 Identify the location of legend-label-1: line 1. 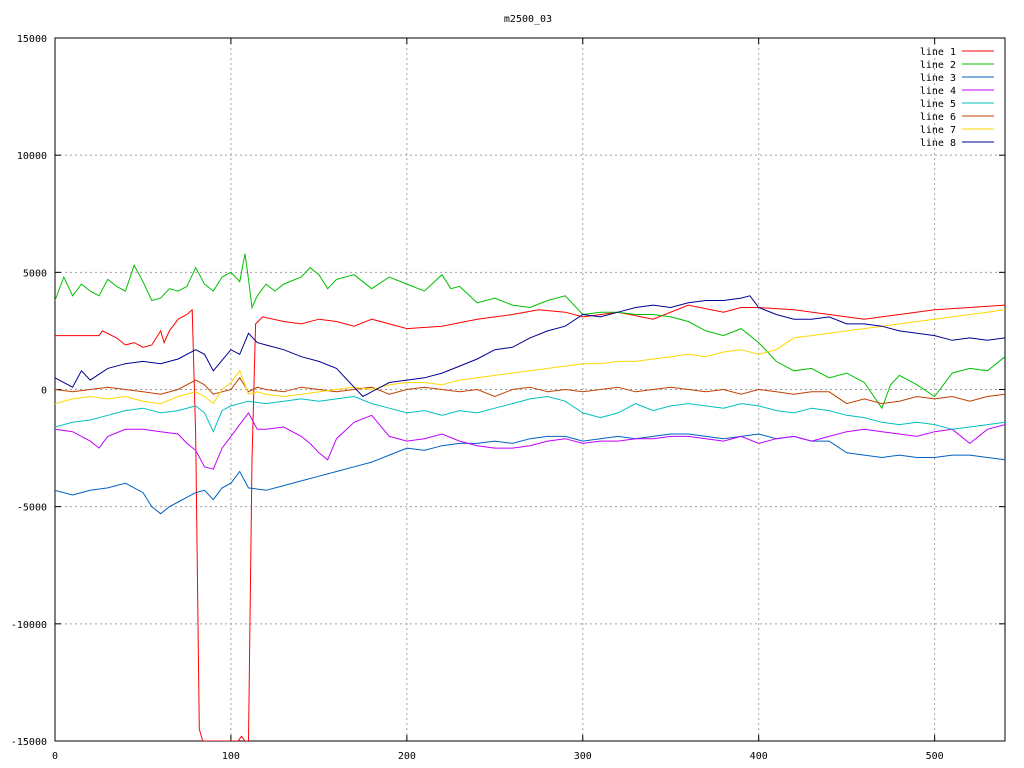
(938, 52).